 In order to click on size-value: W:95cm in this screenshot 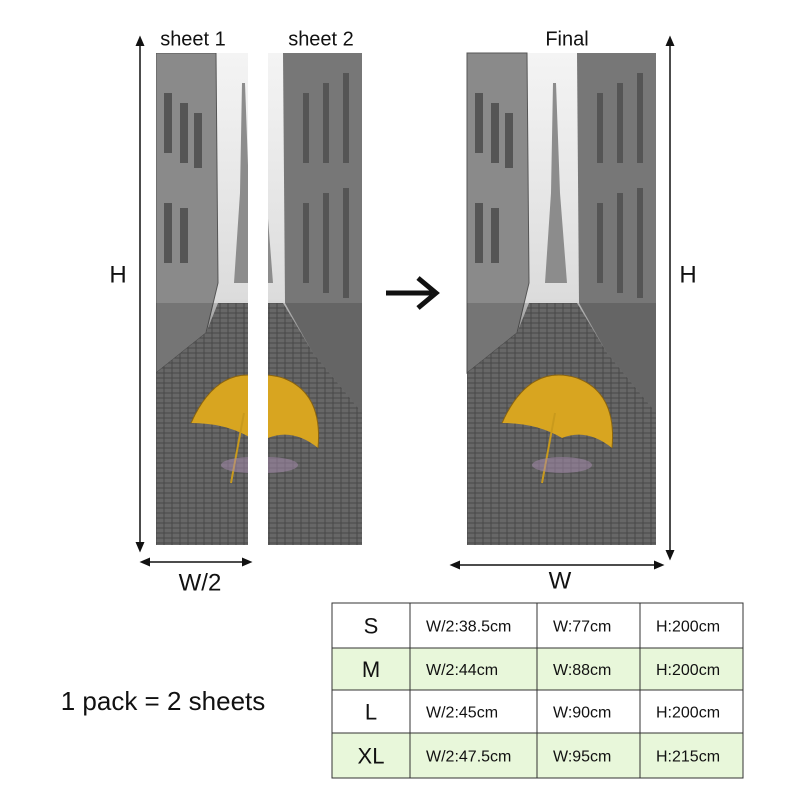, I will do `click(582, 757)`.